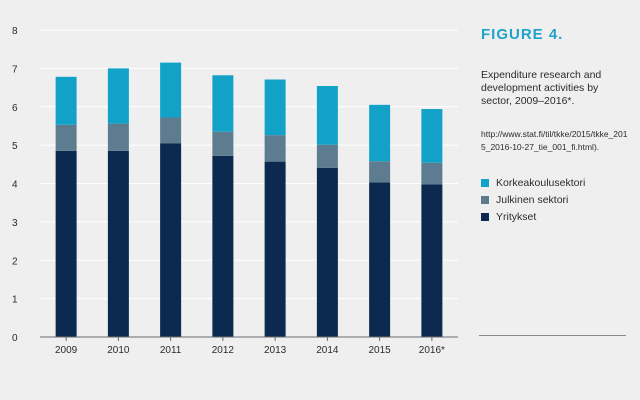 The height and width of the screenshot is (400, 640). I want to click on x-tick-label-2013: 2013, so click(275, 350).